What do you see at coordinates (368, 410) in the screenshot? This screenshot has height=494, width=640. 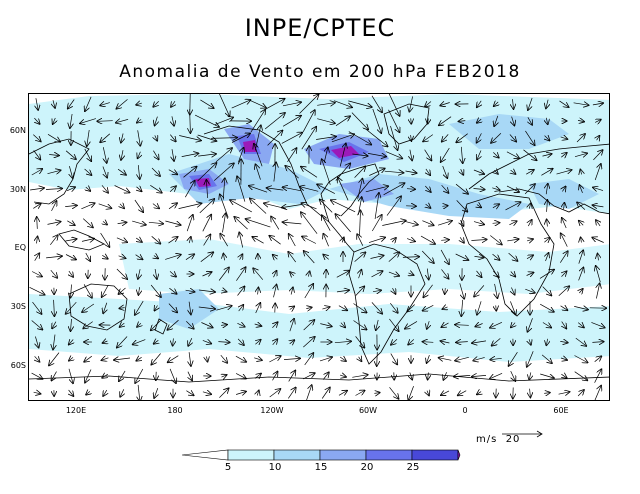 I see `lon-label-60w: 60W` at bounding box center [368, 410].